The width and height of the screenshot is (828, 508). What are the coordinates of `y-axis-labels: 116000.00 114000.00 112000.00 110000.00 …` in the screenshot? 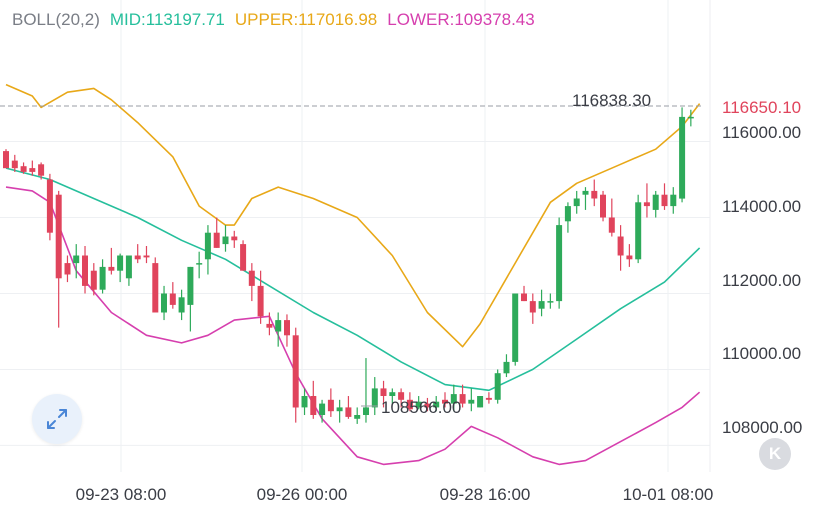 It's located at (762, 280).